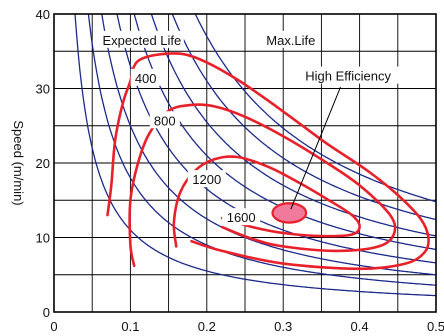 This screenshot has width=444, height=336. I want to click on y-tick-label: 10, so click(43, 238).